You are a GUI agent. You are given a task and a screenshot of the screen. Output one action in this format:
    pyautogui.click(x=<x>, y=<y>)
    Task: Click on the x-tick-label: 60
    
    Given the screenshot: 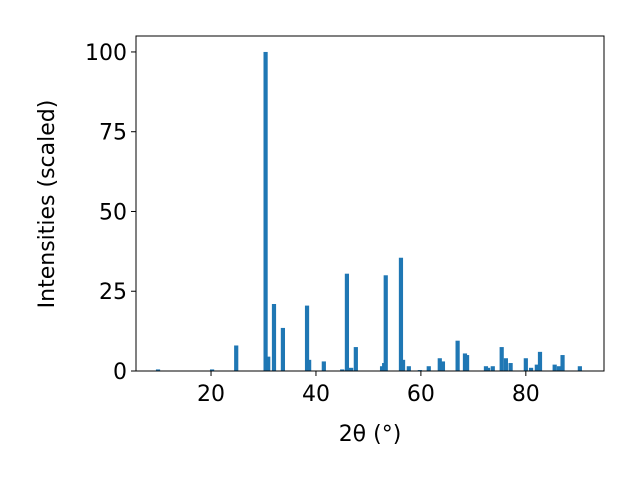 What is the action you would take?
    pyautogui.click(x=421, y=394)
    